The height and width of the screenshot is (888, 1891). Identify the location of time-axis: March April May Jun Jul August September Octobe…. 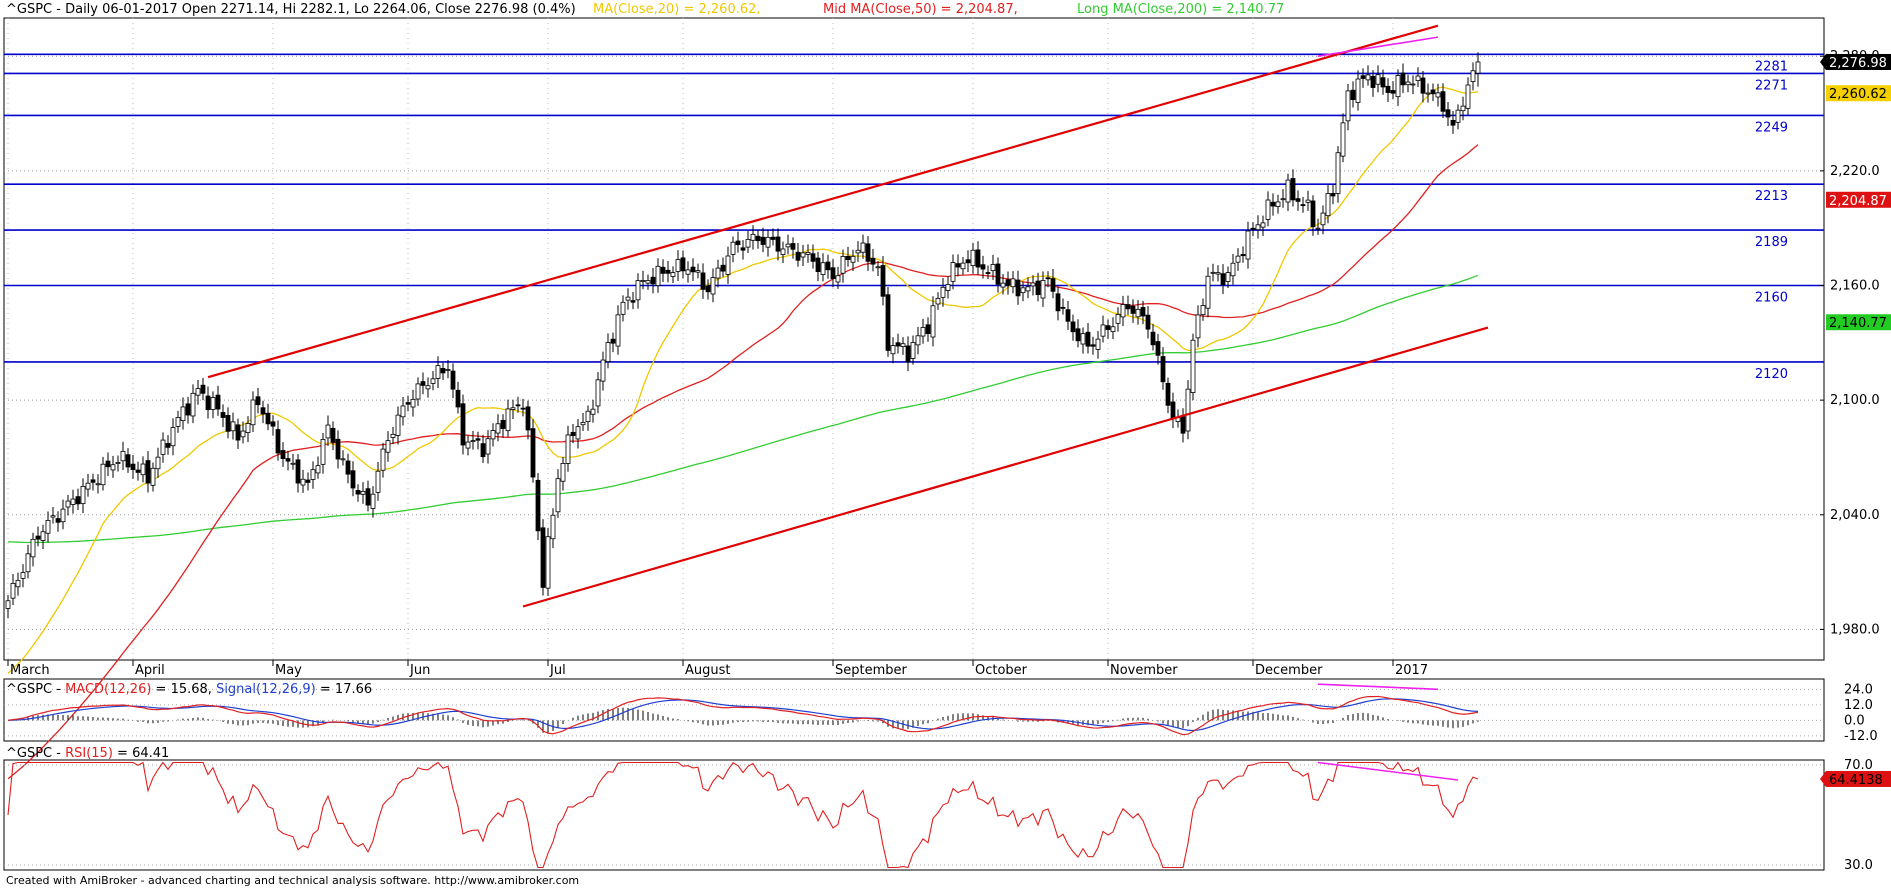
(717, 669).